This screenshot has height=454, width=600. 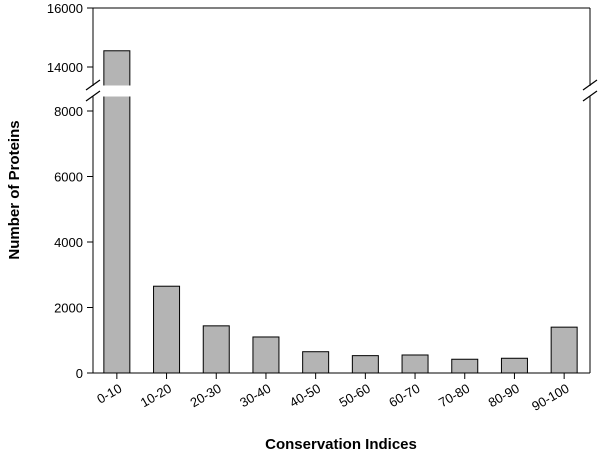 What do you see at coordinates (65, 67) in the screenshot?
I see `y-tick-label: 14000` at bounding box center [65, 67].